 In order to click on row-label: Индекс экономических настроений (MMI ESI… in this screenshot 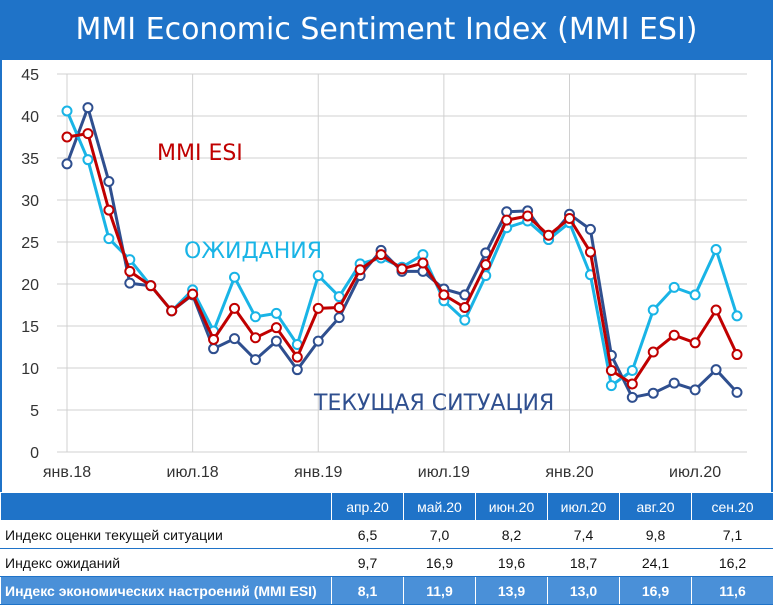, I will do `click(166, 591)`.